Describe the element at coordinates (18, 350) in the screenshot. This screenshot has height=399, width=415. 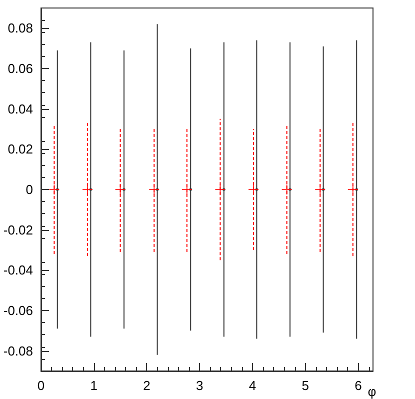
I see `y-tick-label: -0.08` at that location.